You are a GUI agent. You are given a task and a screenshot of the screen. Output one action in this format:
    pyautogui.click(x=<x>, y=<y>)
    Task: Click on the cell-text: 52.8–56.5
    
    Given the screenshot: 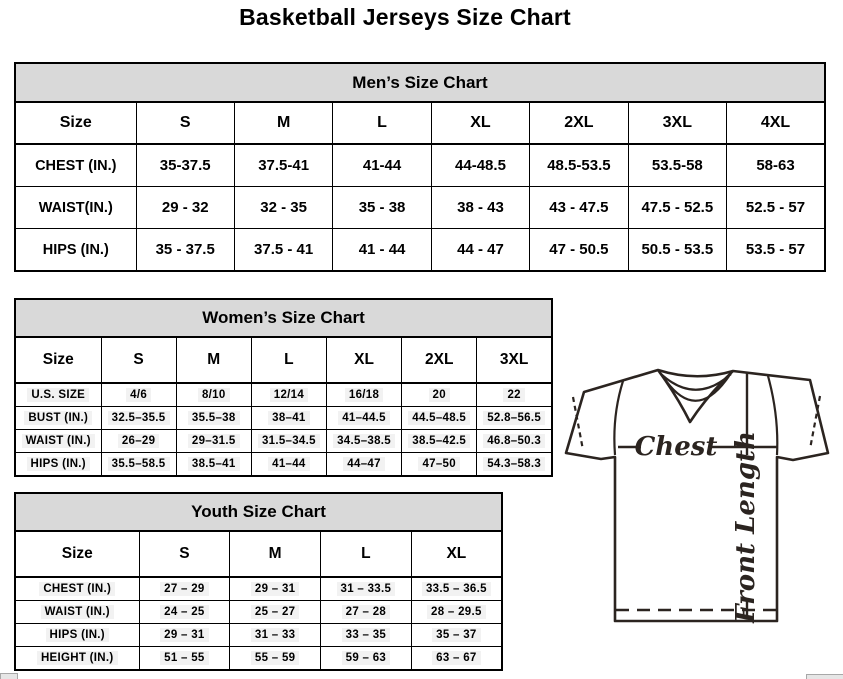 What is the action you would take?
    pyautogui.click(x=514, y=418)
    